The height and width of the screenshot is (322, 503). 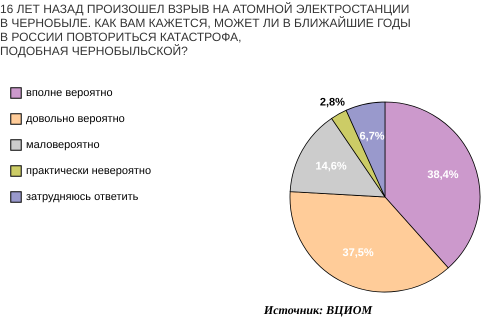 What do you see at coordinates (121, 37) in the screenshot?
I see `text: В РОССИИ ПОВТОРИТЬСЯ КАТАСТРОФА,` at bounding box center [121, 37].